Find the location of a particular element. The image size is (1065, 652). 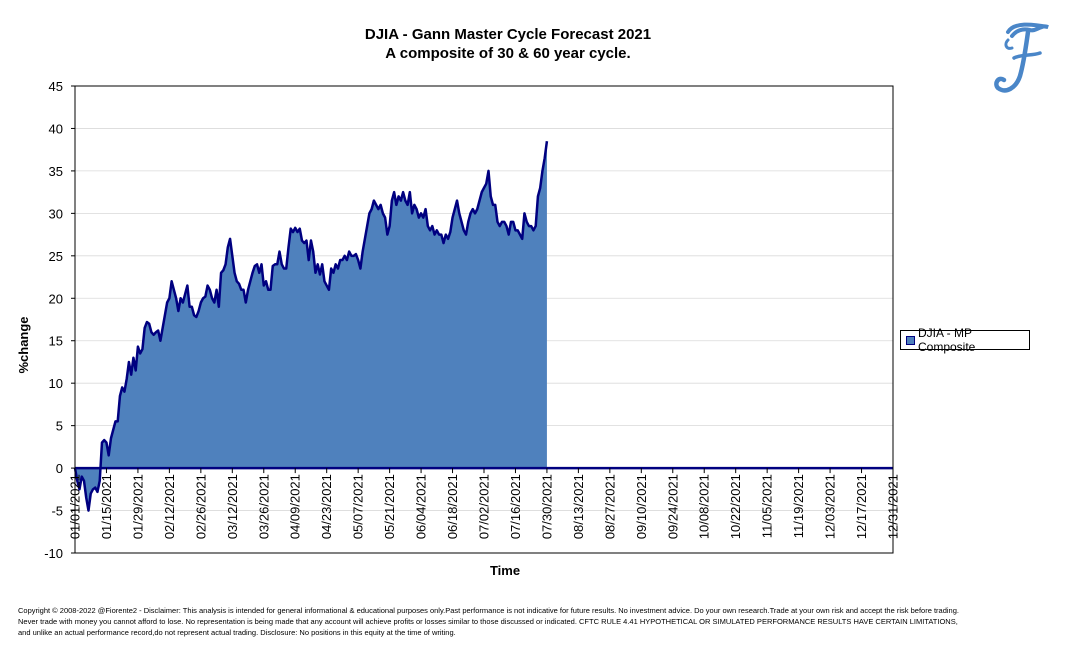

x-tick-label: 08/27/2021 is located at coordinates (609, 506).